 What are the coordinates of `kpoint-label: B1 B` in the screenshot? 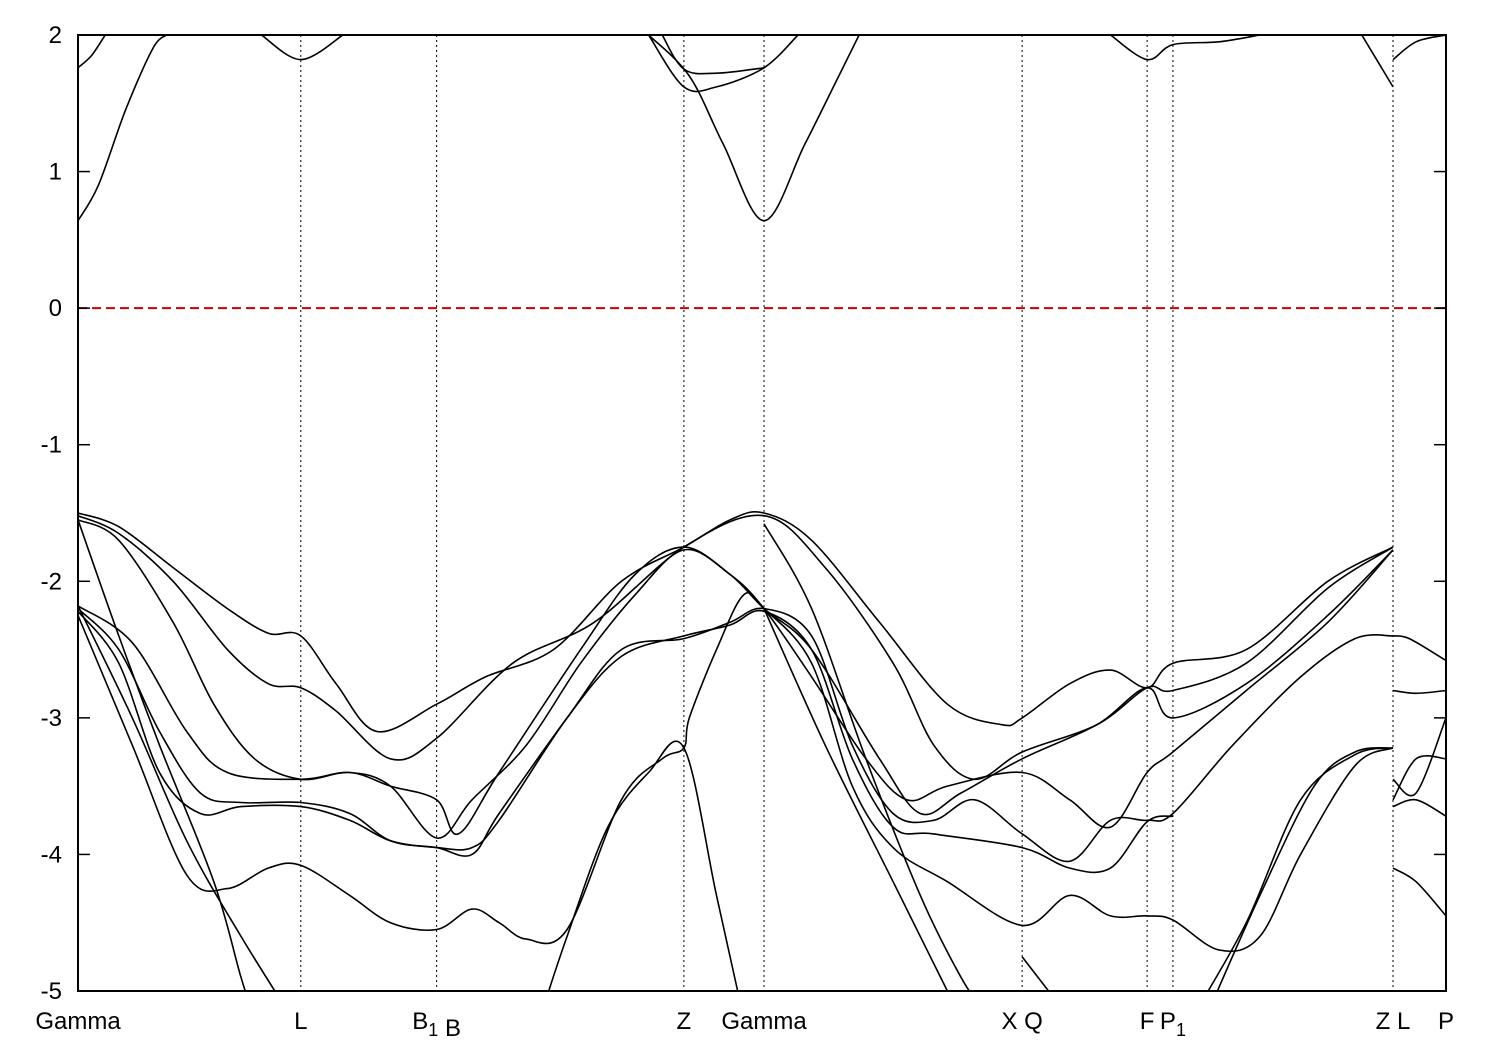 It's located at (436, 1025).